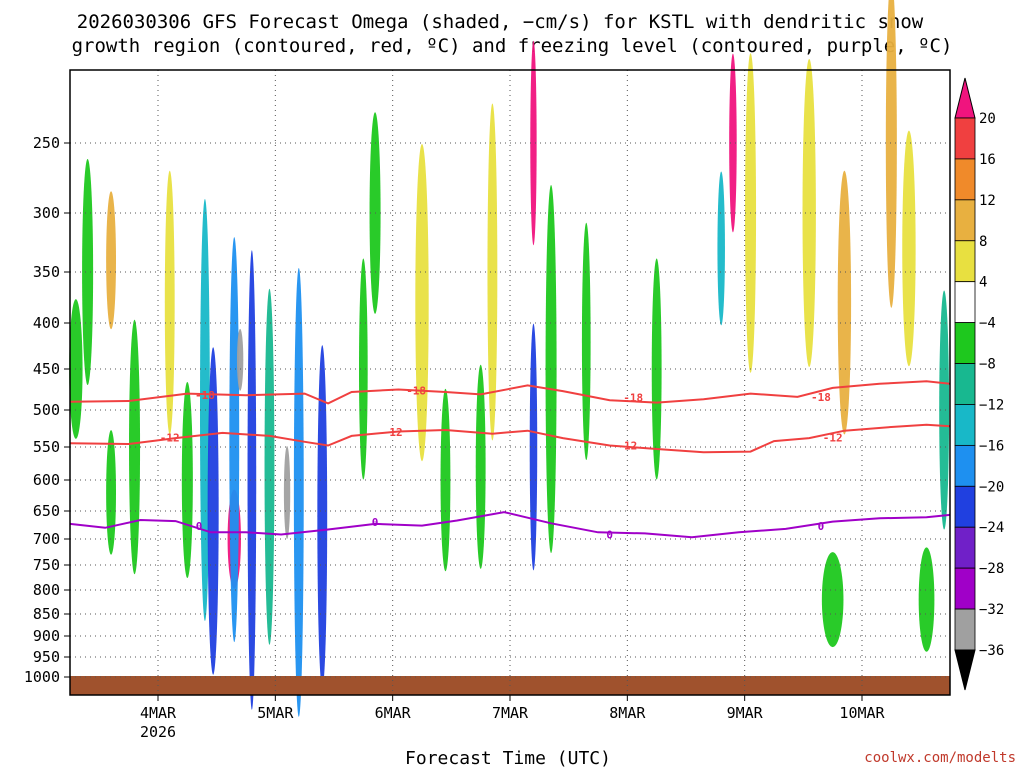 This screenshot has width=1024, height=768. What do you see at coordinates (46, 636) in the screenshot?
I see `y-tick-label: 900` at bounding box center [46, 636].